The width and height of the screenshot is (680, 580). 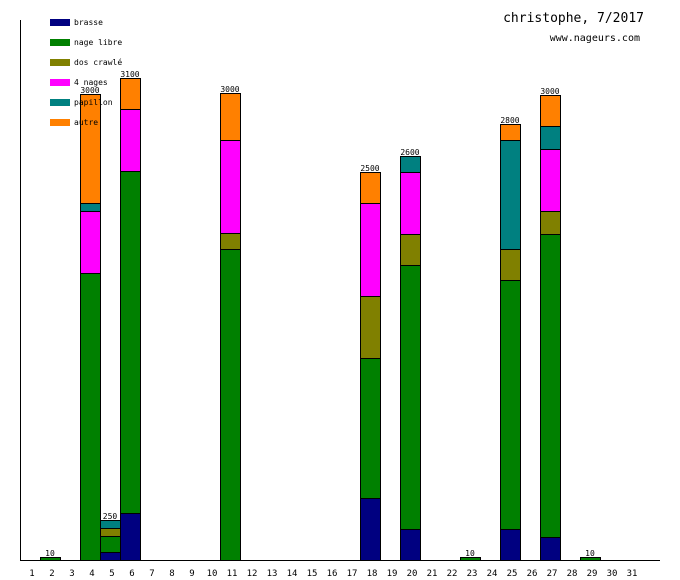 What do you see at coordinates (572, 574) in the screenshot?
I see `x-tick-label: 28` at bounding box center [572, 574].